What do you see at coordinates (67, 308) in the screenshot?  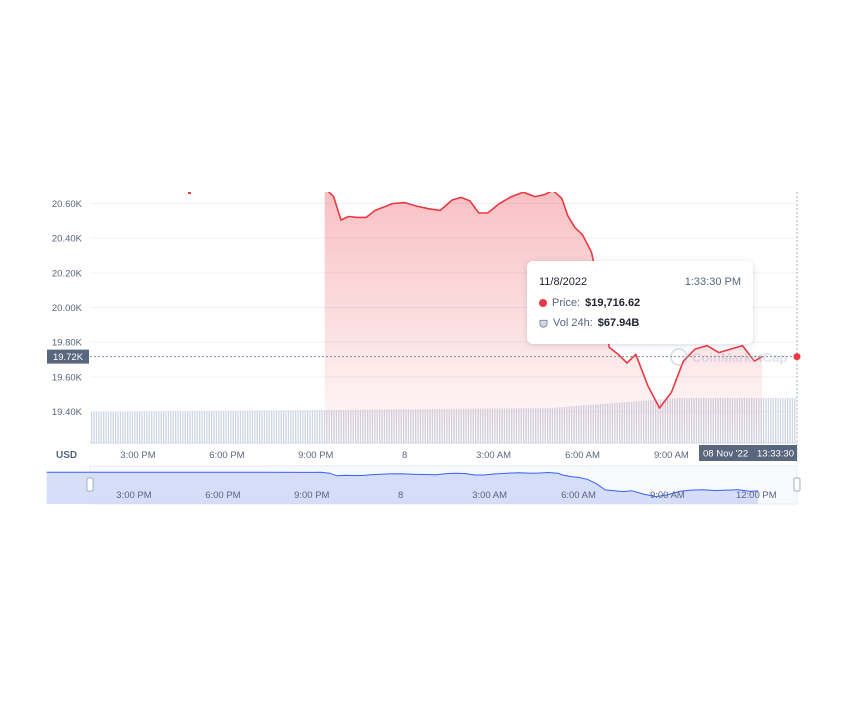 I see `y-tick-label: 20.00K` at bounding box center [67, 308].